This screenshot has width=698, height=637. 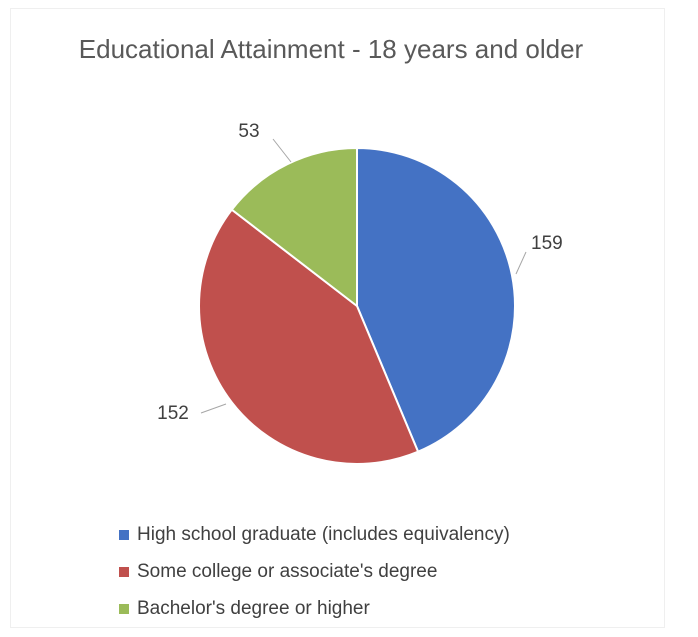 I want to click on legend-label: Bachelor's degree or higher, so click(x=253, y=608).